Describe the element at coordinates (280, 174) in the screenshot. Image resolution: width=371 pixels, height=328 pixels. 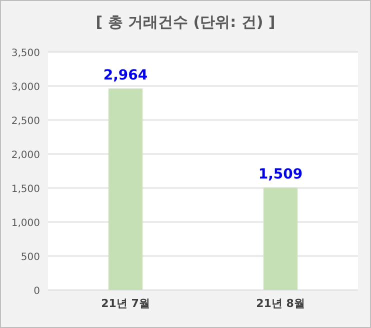
I see `data-label: 1,509` at that location.